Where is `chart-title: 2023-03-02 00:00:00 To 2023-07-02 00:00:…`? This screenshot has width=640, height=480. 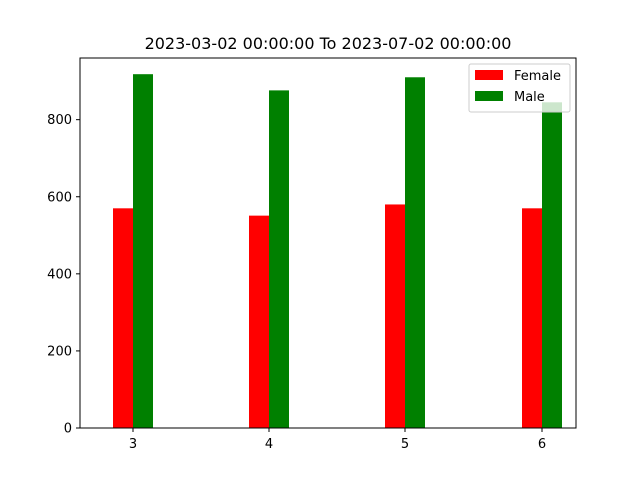
chart-title: 2023-03-02 00:00:00 To 2023-07-02 00:00:… is located at coordinates (328, 43).